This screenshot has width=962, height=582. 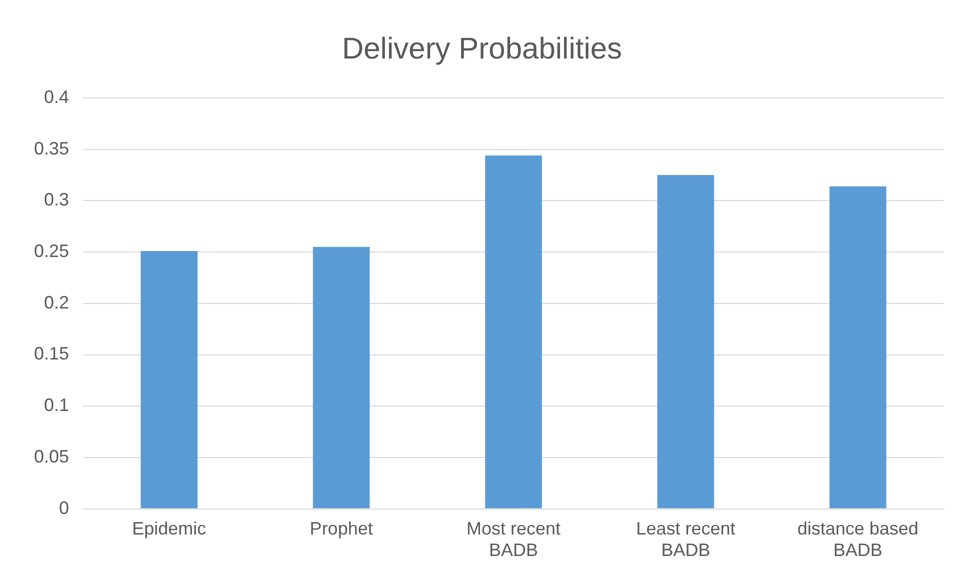 What do you see at coordinates (52, 354) in the screenshot?
I see `y-tick-label: 0.15` at bounding box center [52, 354].